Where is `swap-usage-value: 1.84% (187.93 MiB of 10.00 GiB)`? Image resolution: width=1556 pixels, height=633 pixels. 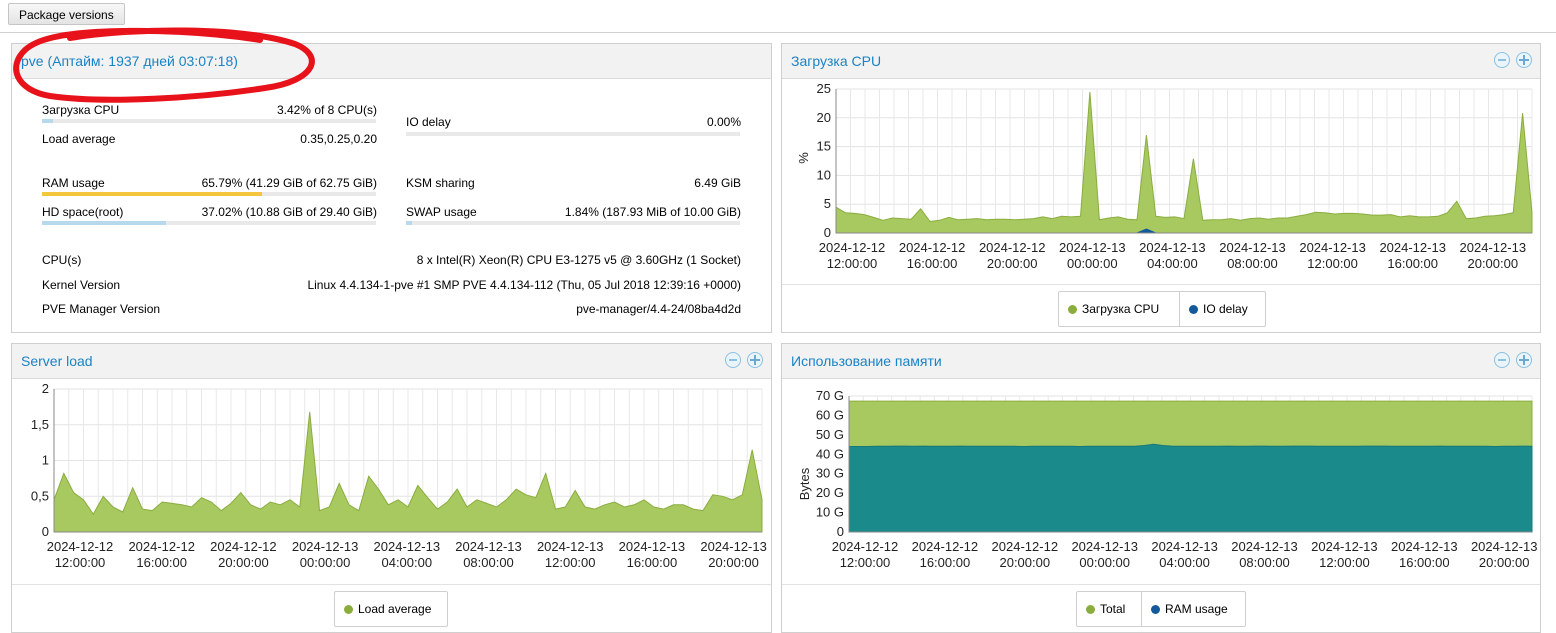 swap-usage-value: 1.84% (187.93 MiB of 10.00 GiB) is located at coordinates (652, 212).